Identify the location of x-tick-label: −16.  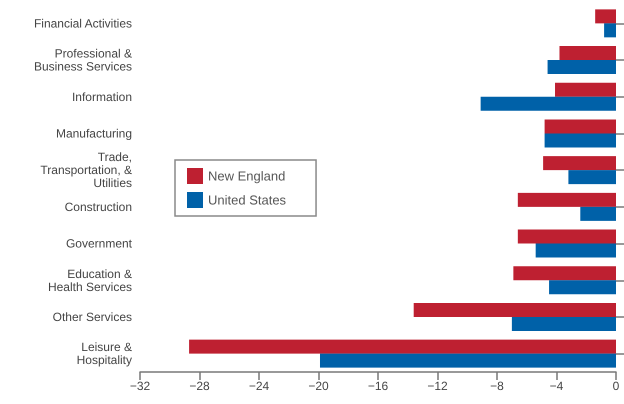
(378, 386).